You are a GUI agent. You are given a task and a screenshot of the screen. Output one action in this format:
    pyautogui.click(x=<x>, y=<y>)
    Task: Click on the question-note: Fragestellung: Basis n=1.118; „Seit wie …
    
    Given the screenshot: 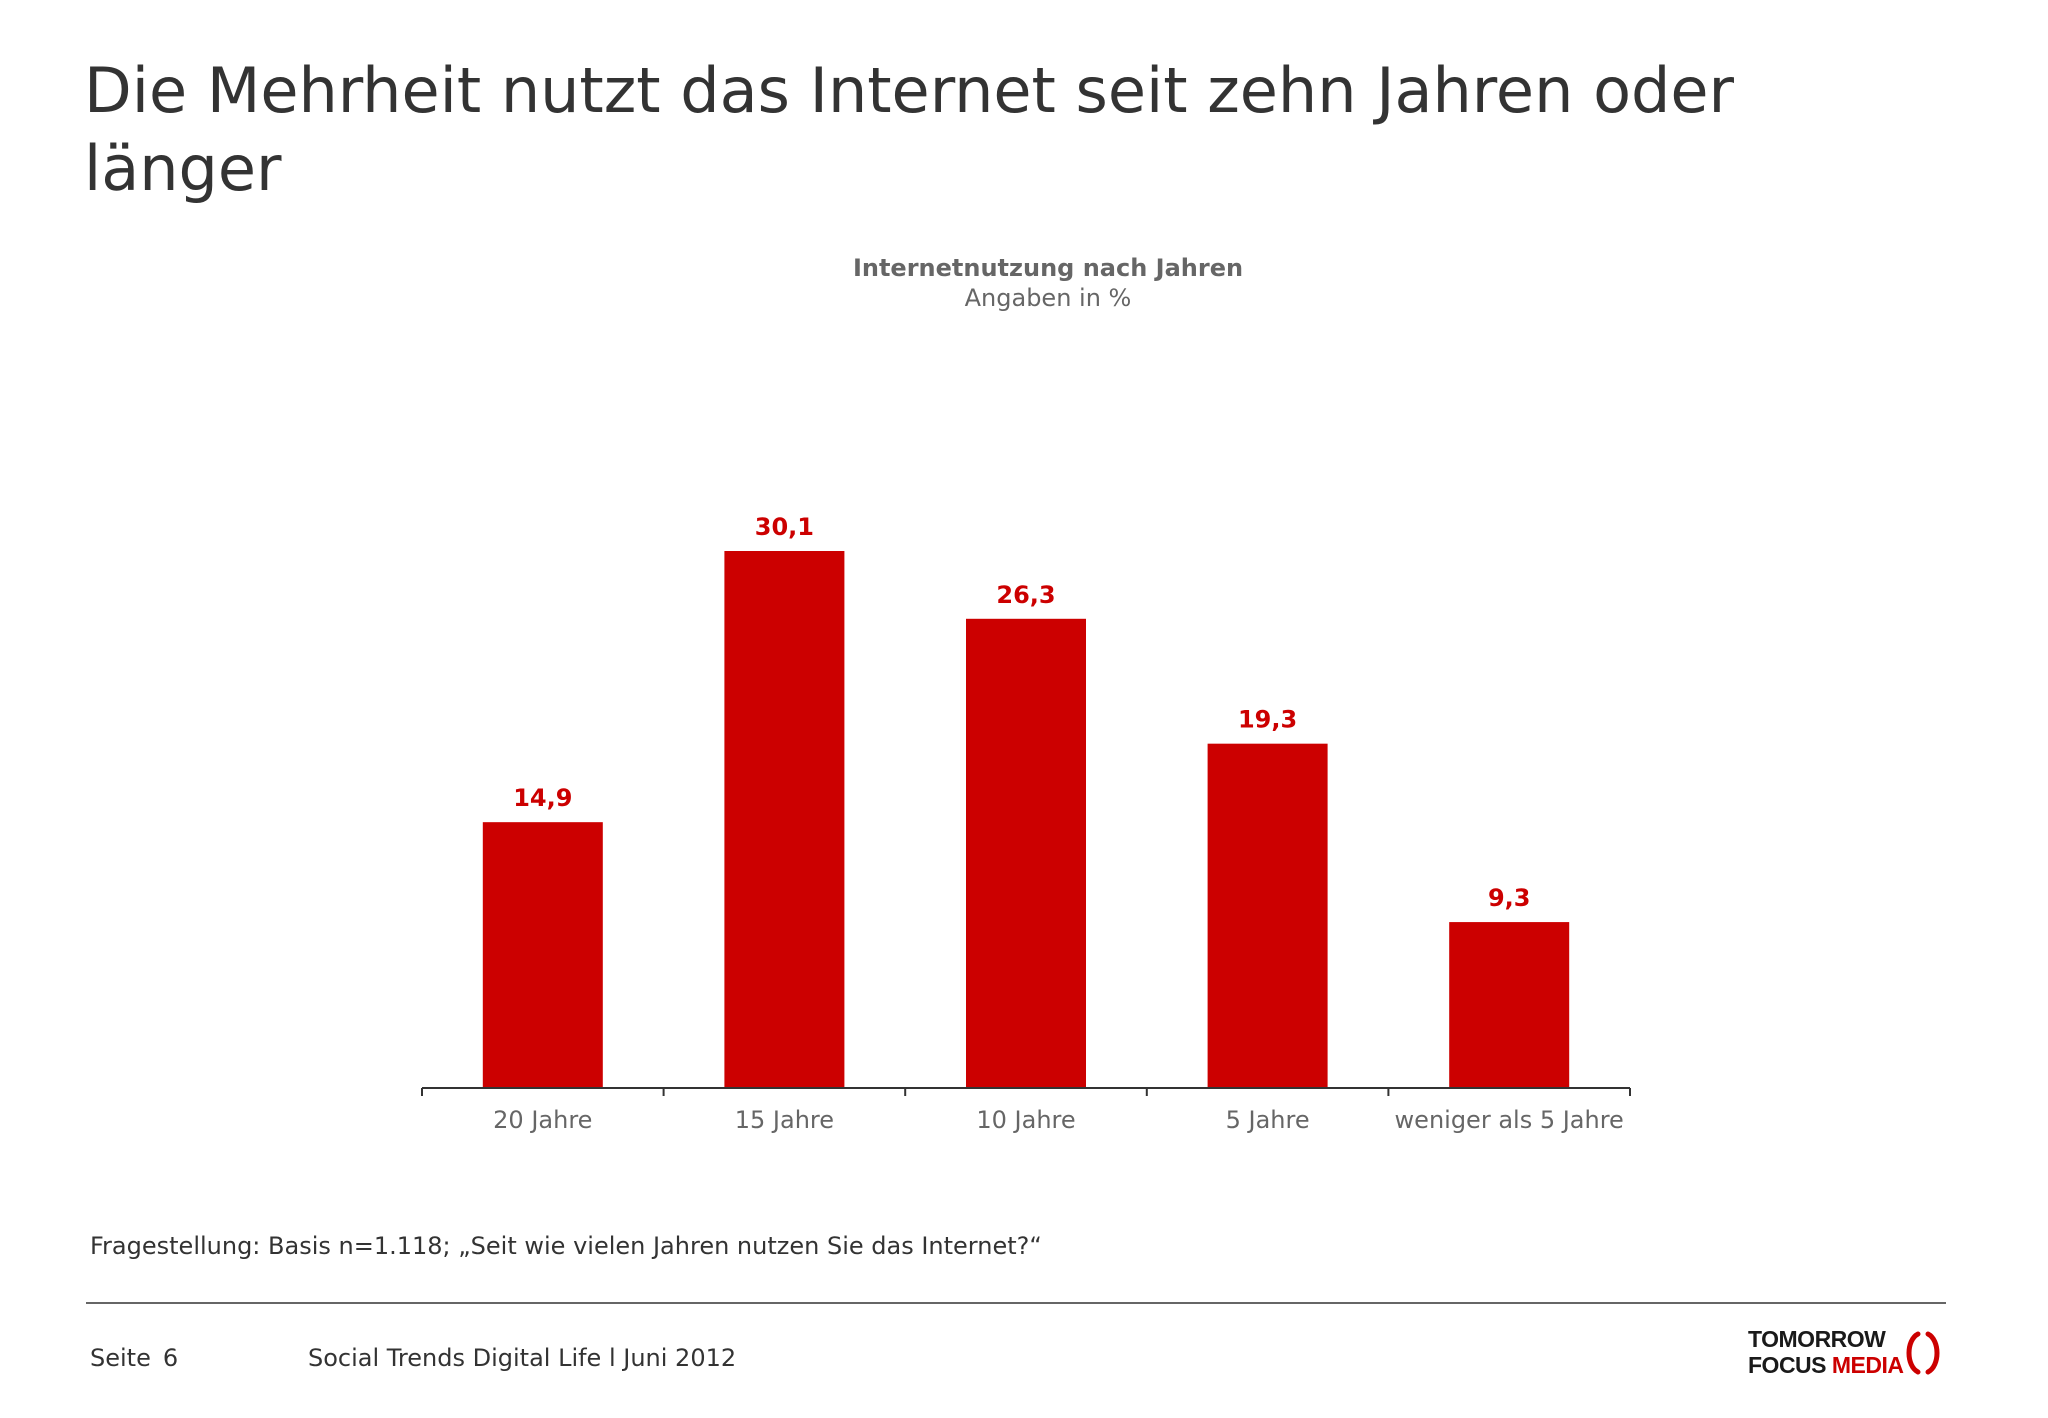 What is the action you would take?
    pyautogui.click(x=566, y=1246)
    